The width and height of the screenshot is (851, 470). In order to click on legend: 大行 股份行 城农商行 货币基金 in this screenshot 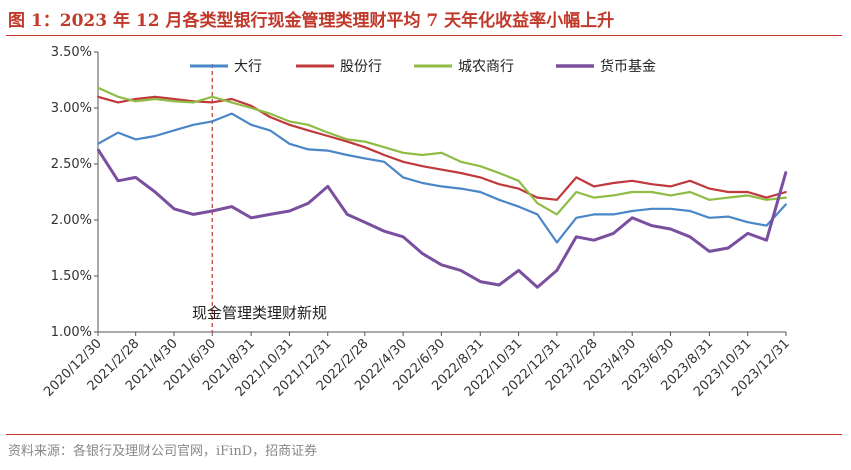, I will do `click(423, 66)`.